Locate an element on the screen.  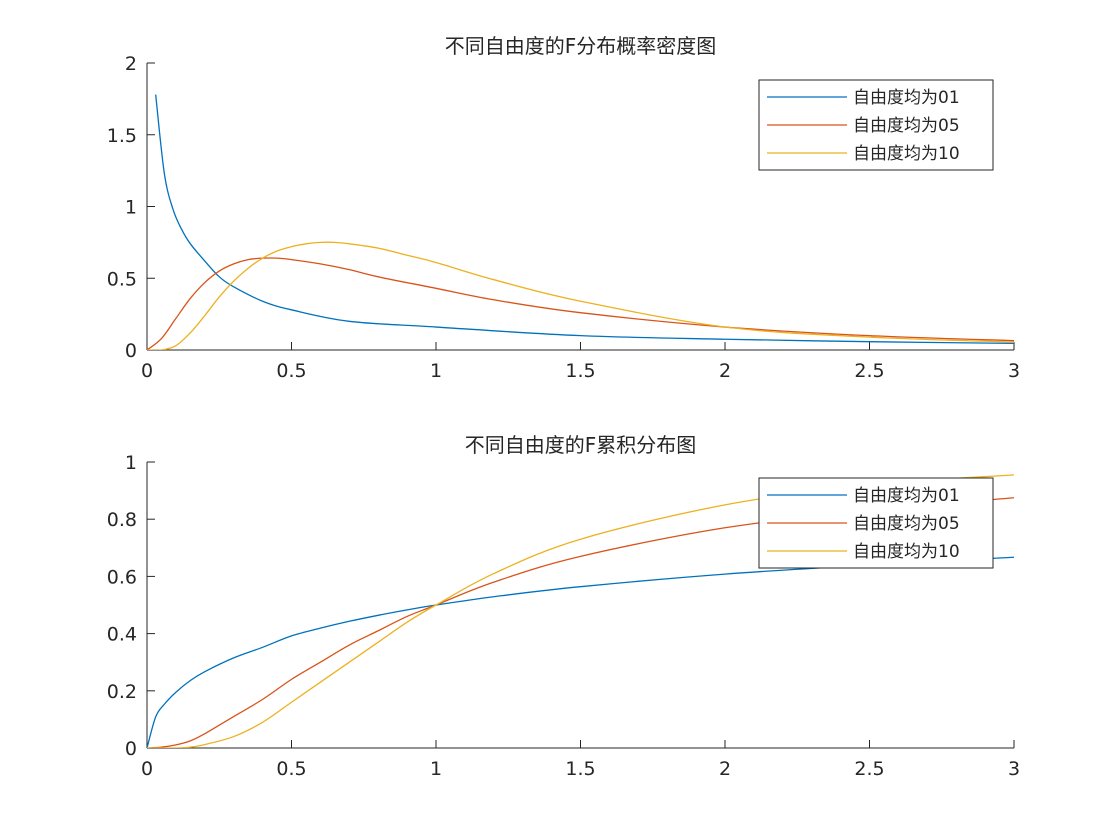
y-tick-label: 1.5 is located at coordinates (122, 136).